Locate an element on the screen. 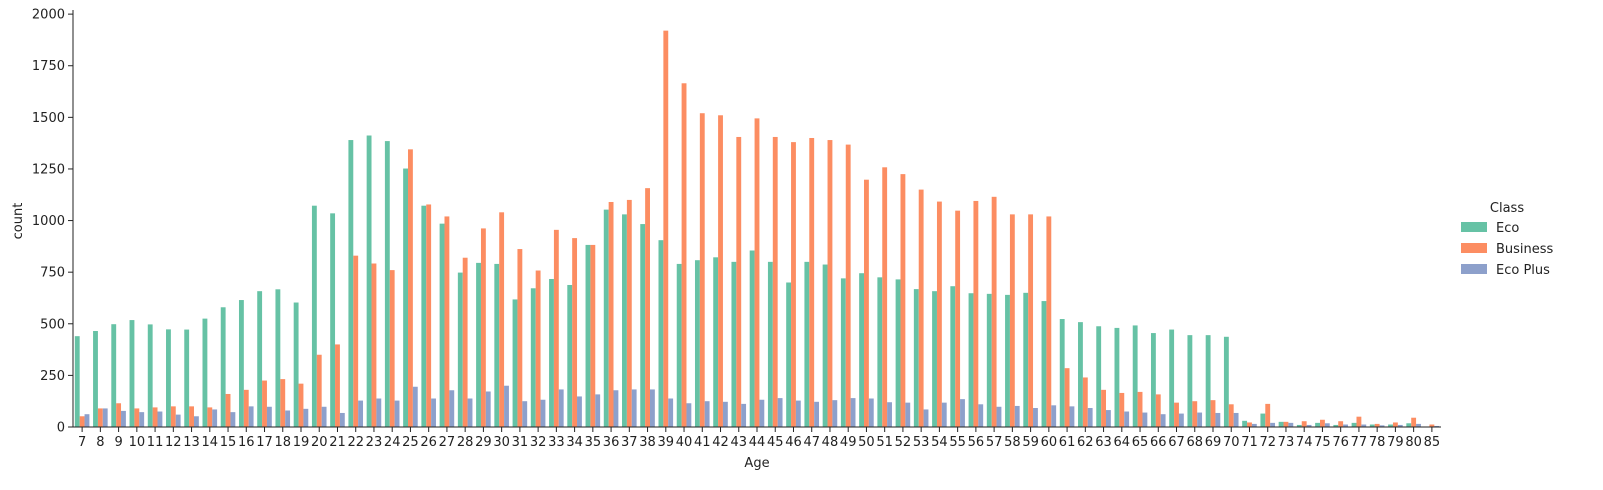 This screenshot has height=490, width=1603. x-tick-label: 40 is located at coordinates (684, 442).